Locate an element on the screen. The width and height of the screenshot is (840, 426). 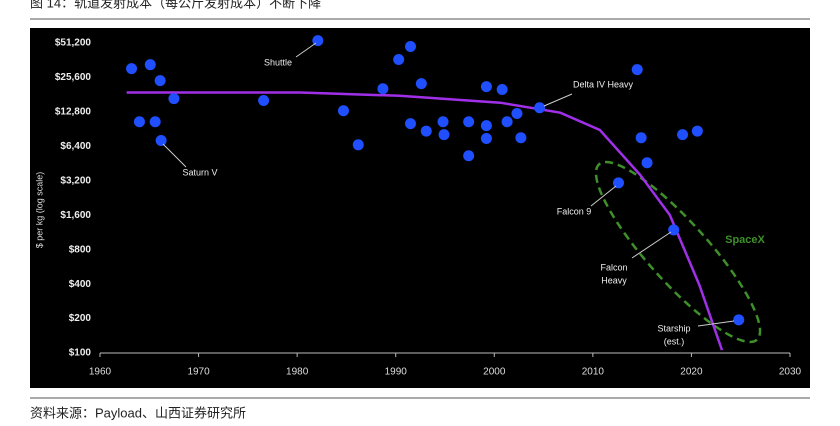
annotation-label: Heavy is located at coordinates (614, 280).